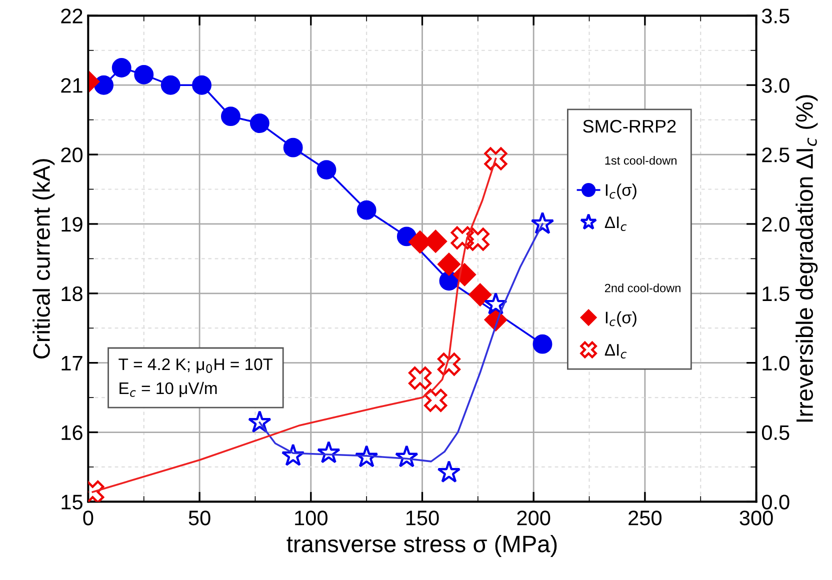  Describe the element at coordinates (88, 518) in the screenshot. I see `x-tick-label: 0` at that location.